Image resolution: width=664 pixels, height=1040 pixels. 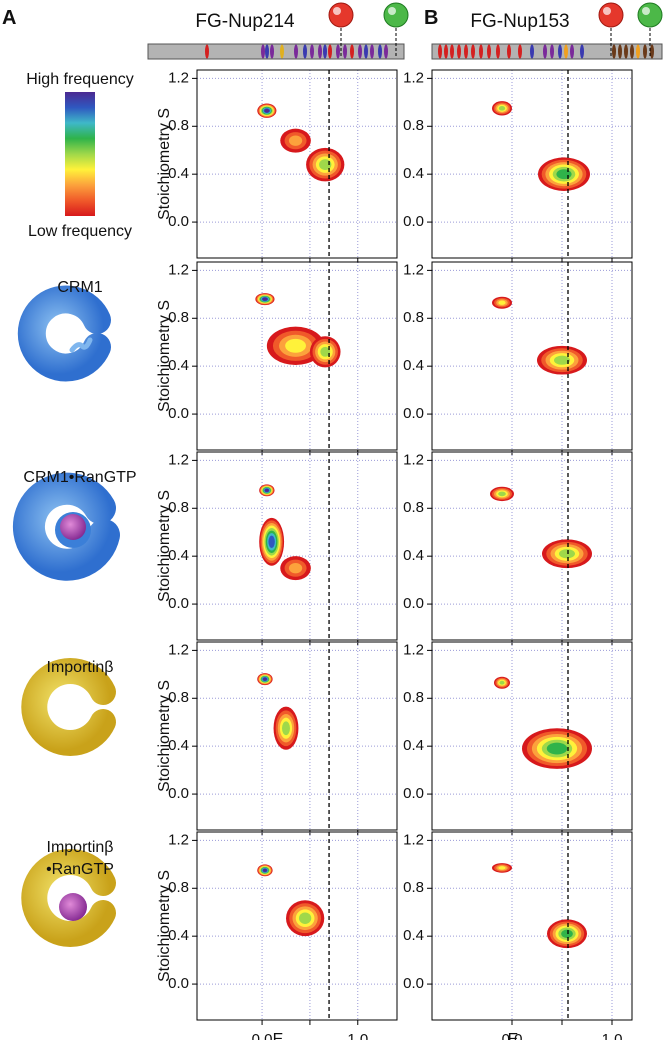 I want to click on density-panel: 0.0 1.0 0.0 0.4 0.8 1.2 Stoichiometry S EFRET, so click(x=277, y=935).